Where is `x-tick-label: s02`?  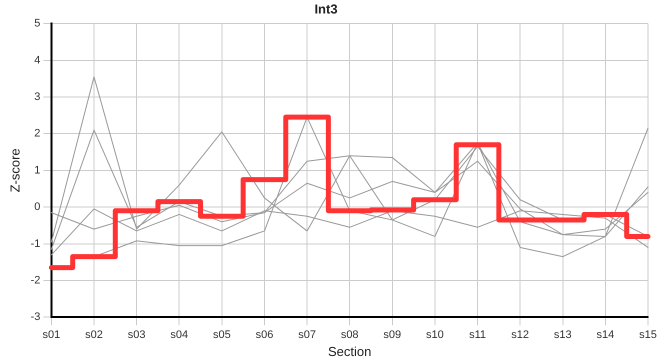 x-tick-label: s02 is located at coordinates (94, 334).